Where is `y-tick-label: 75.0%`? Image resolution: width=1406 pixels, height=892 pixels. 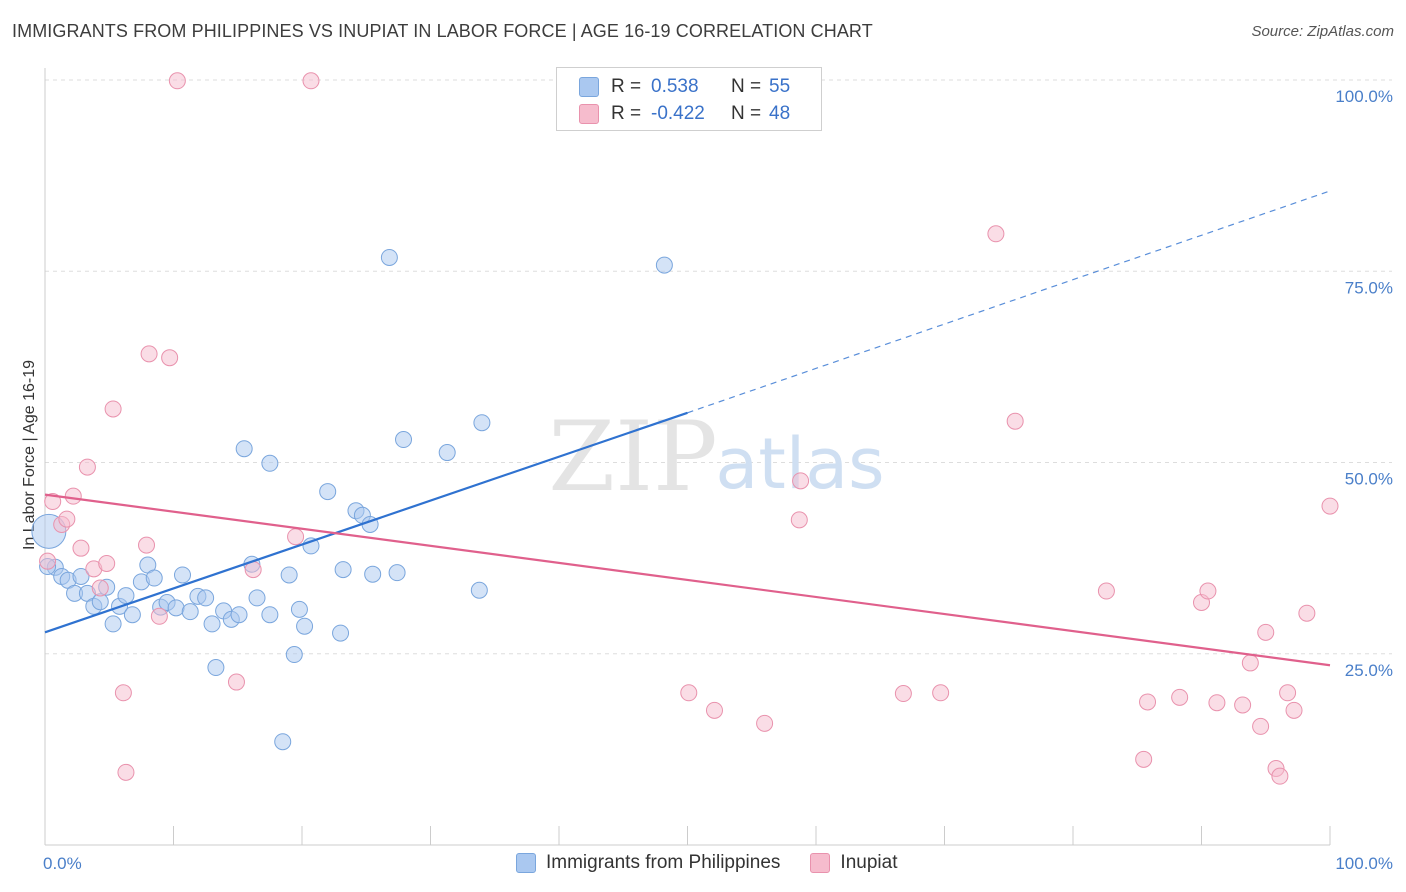
y-tick-label: 75.0% is located at coordinates (1369, 287).